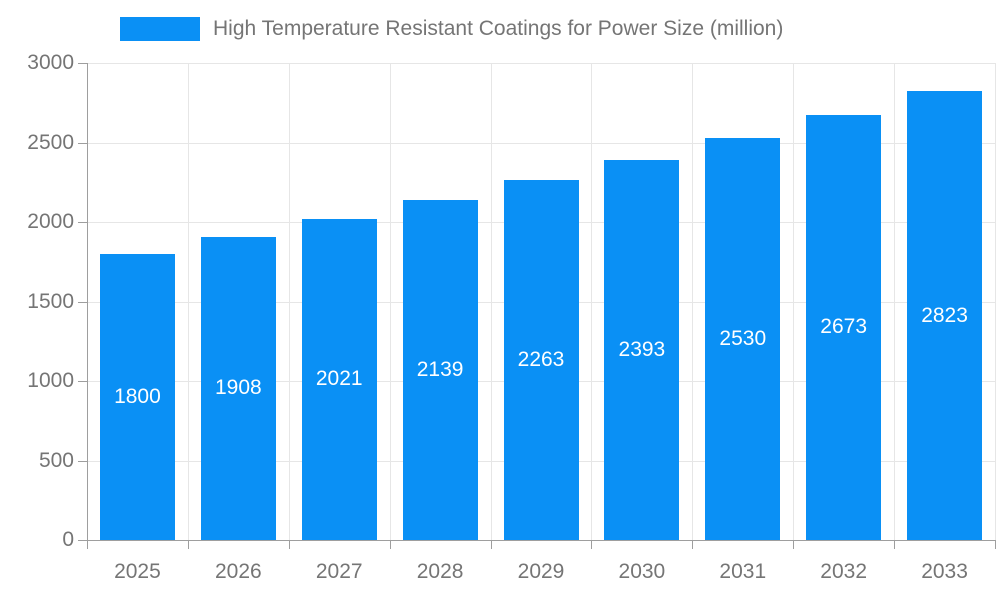 Image resolution: width=1000 pixels, height=600 pixels. I want to click on y-tick-label: 3000, so click(50, 62).